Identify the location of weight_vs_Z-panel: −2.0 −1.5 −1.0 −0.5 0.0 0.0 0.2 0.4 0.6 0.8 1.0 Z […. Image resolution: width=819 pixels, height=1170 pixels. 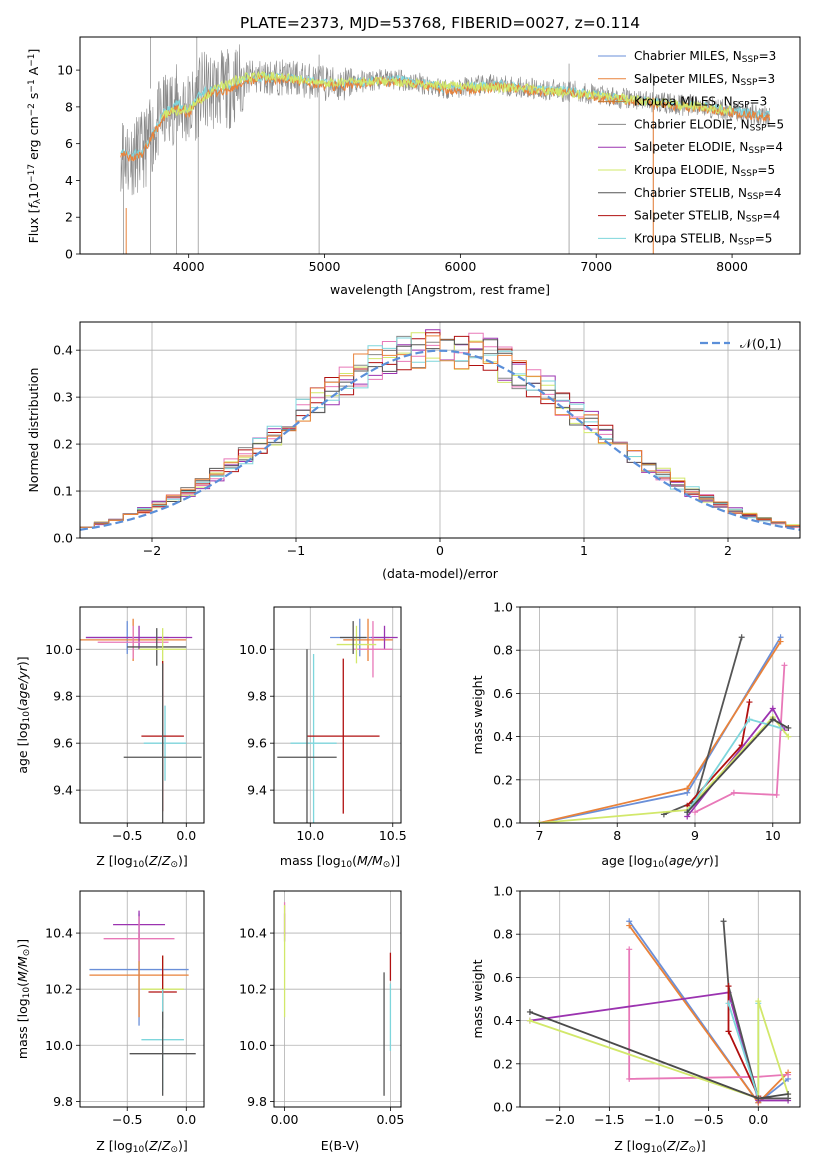
(635, 1019).